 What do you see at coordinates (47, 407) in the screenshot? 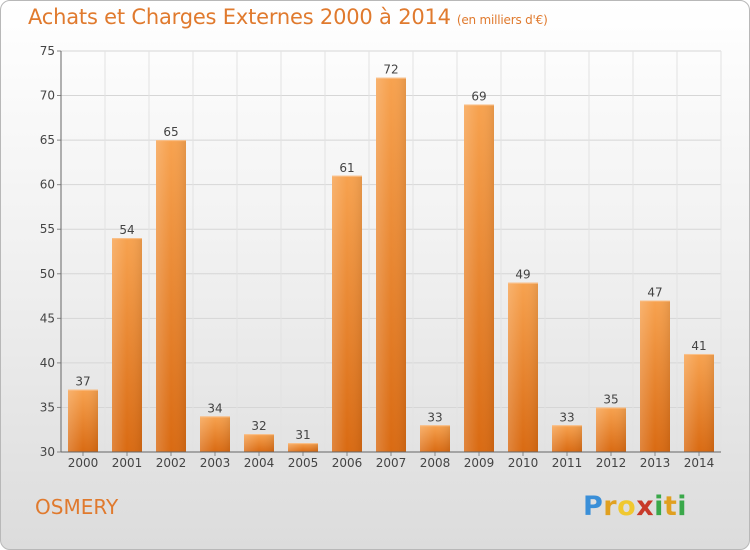
I see `y-tick-label: 35` at bounding box center [47, 407].